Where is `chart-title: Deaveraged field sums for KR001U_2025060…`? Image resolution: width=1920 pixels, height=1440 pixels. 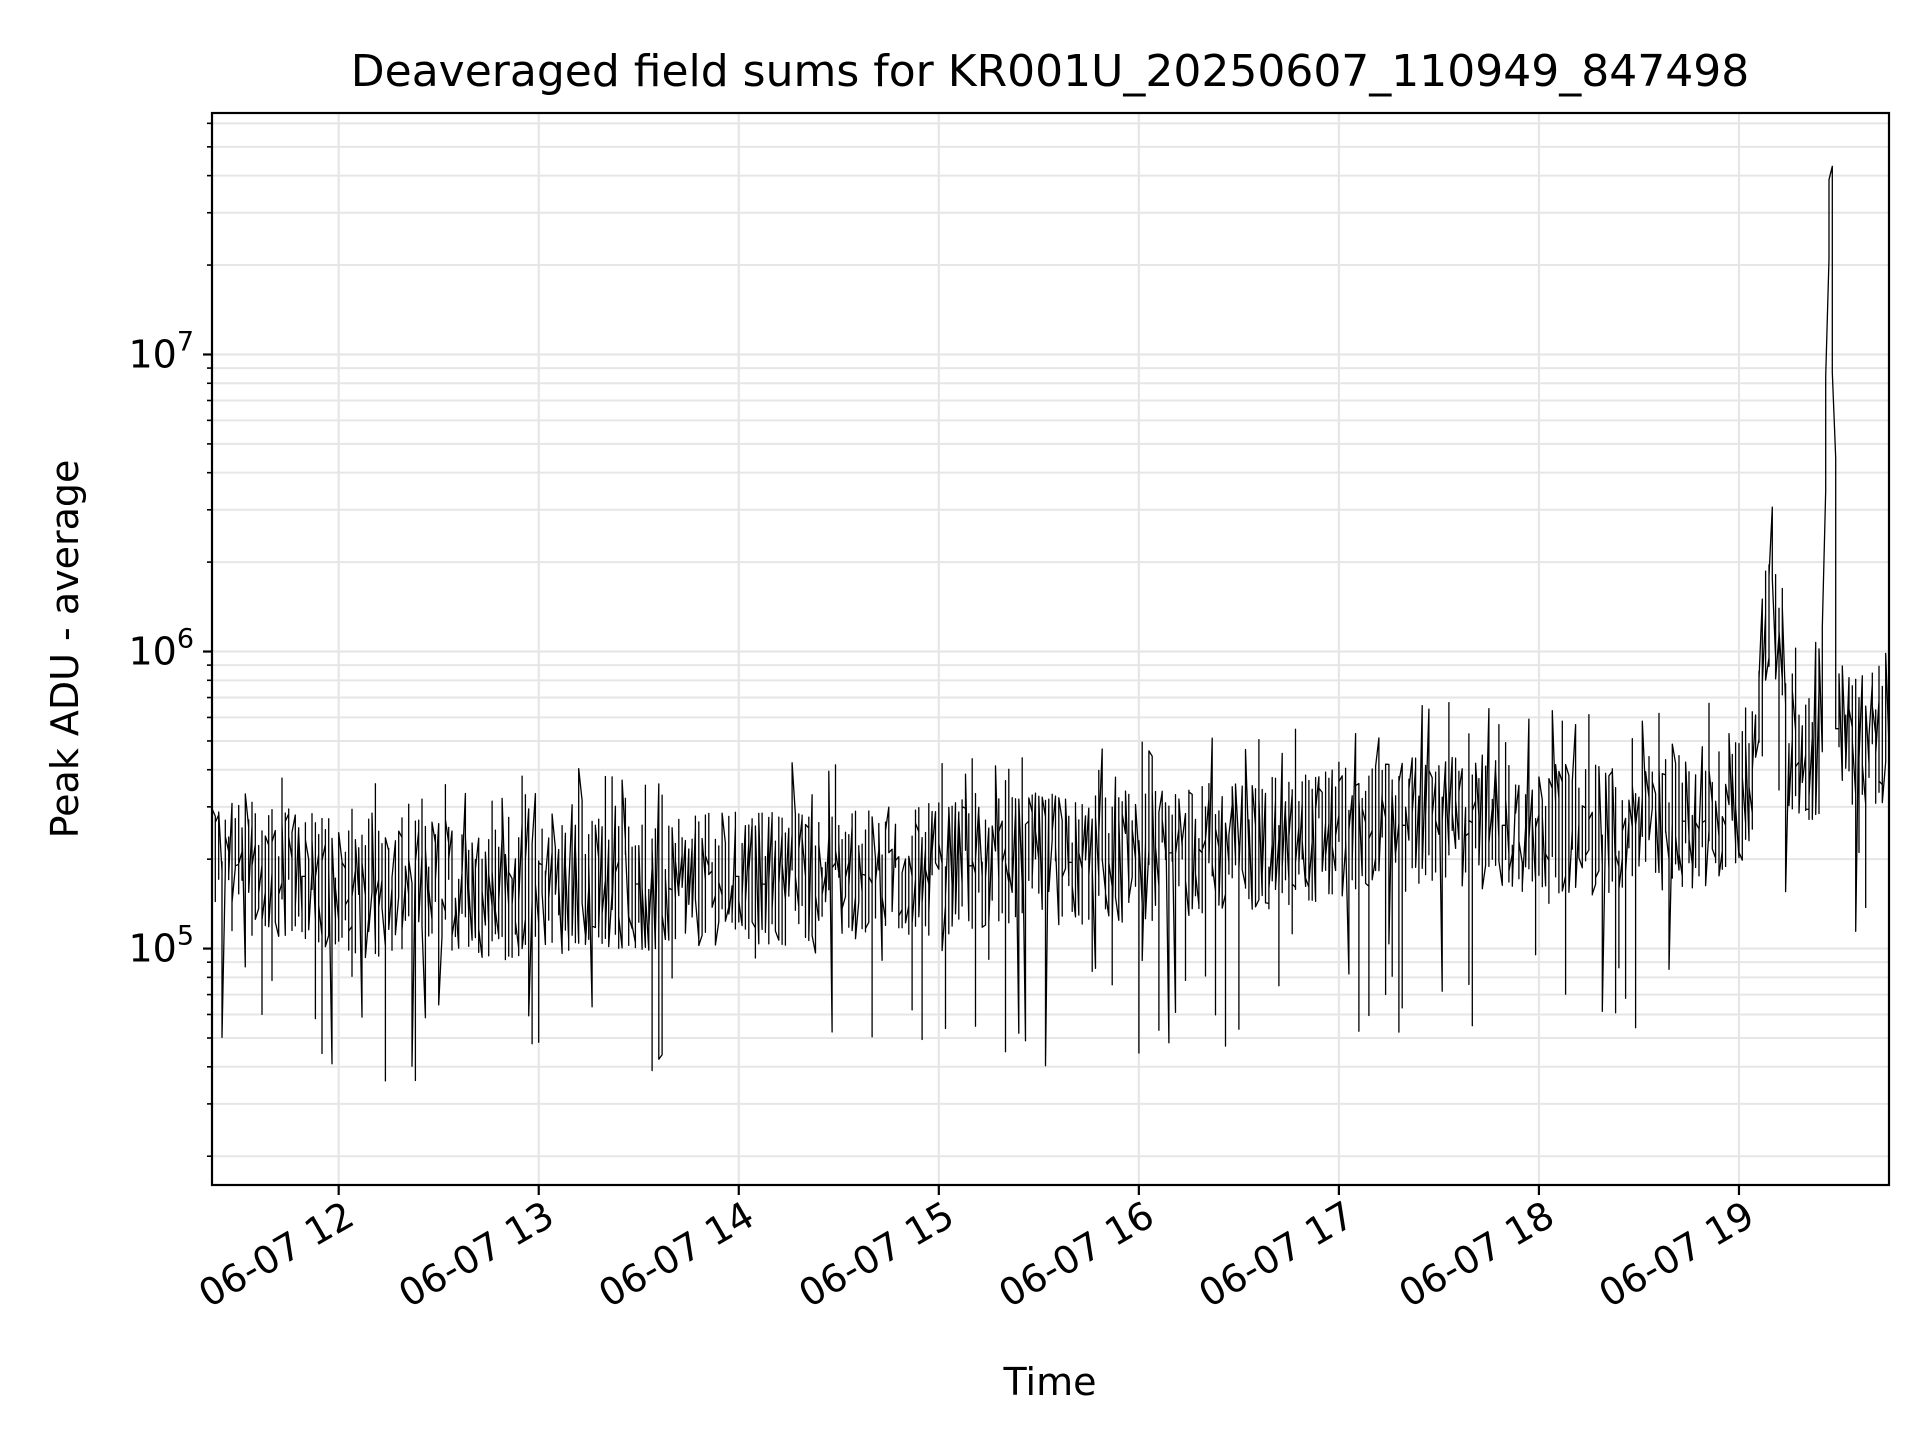
chart-title: Deaveraged field sums for KR001U_2025060… is located at coordinates (1050, 71).